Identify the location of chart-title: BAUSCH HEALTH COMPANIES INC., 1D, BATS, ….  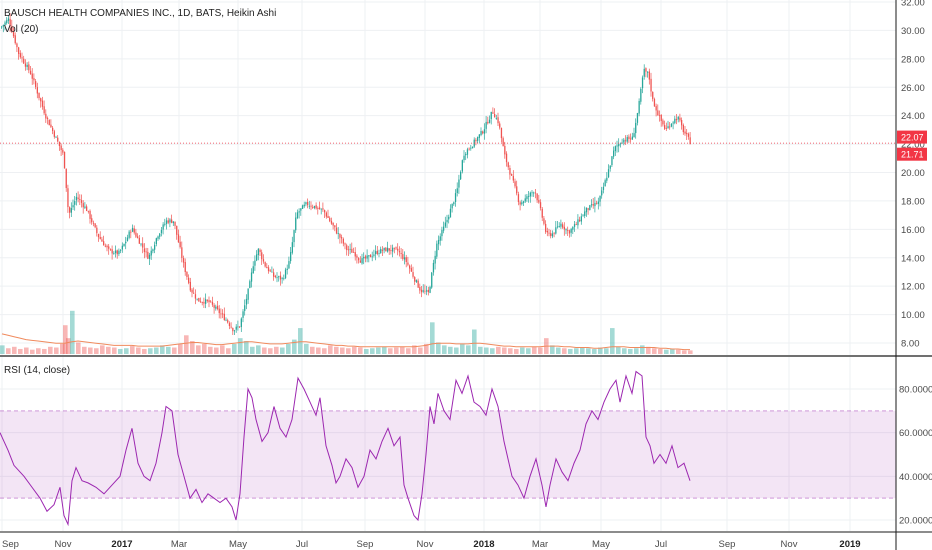
(140, 13).